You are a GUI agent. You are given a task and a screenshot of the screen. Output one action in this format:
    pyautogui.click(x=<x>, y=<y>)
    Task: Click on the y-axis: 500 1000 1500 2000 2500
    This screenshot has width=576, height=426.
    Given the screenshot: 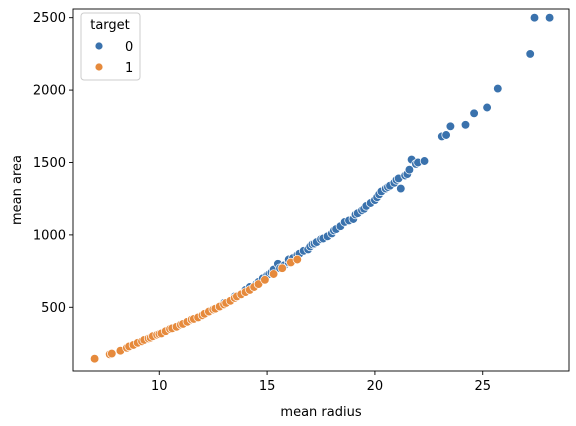 What is the action you would take?
    pyautogui.click(x=53, y=163)
    